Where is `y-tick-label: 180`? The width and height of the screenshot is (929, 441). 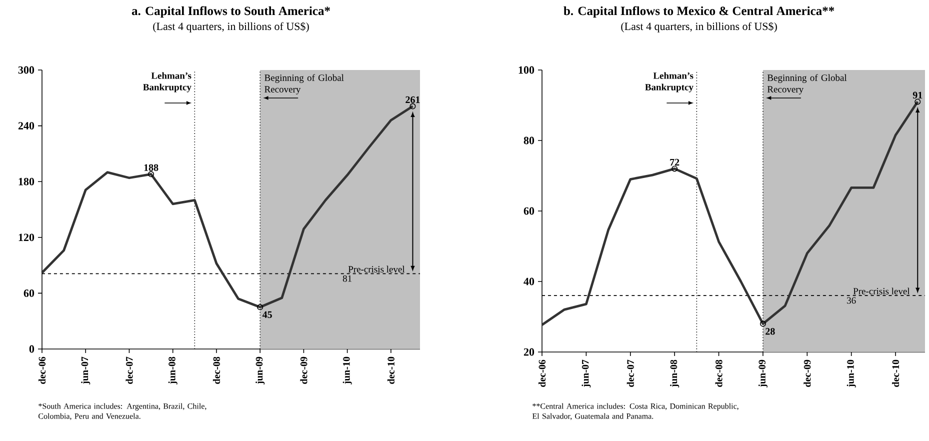
y-tick-label: 180 is located at coordinates (26, 182).